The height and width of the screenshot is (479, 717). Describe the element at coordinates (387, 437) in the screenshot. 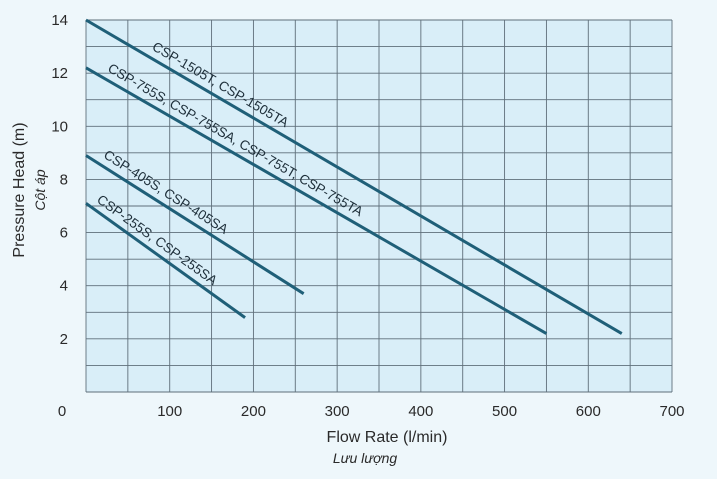

I see `x-axis-title: Flow Rate (l/min)` at that location.